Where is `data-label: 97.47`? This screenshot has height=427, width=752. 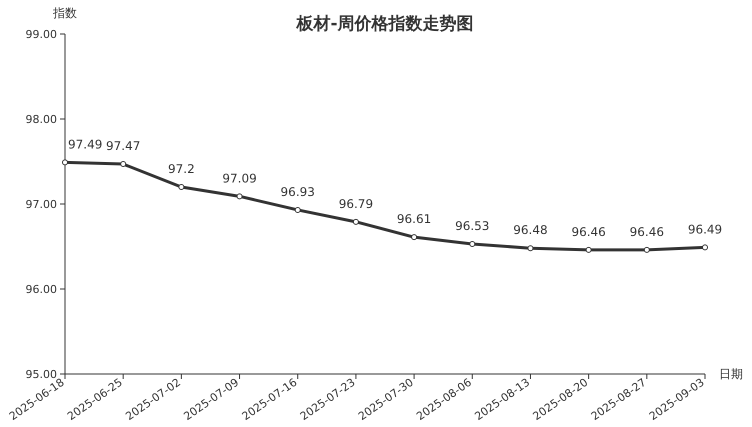 data-label: 97.47 is located at coordinates (123, 146).